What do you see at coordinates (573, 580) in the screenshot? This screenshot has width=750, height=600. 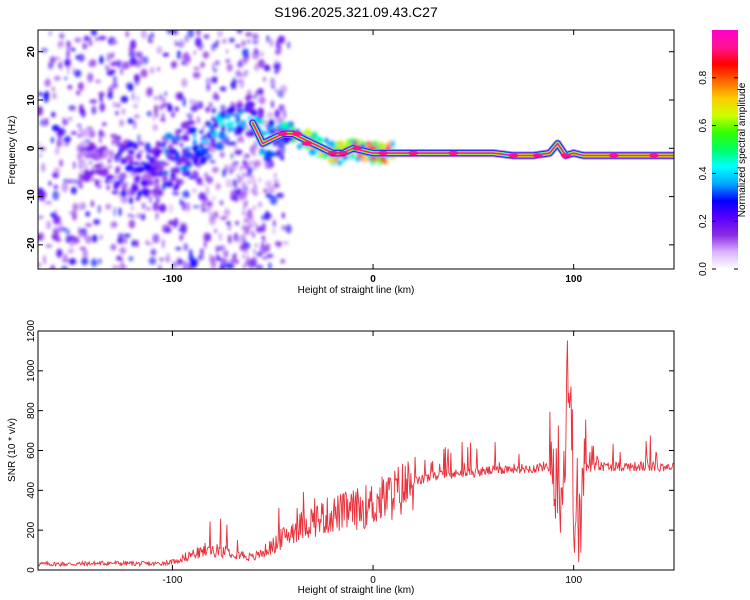 I see `x-tick-label: 100` at bounding box center [573, 580].